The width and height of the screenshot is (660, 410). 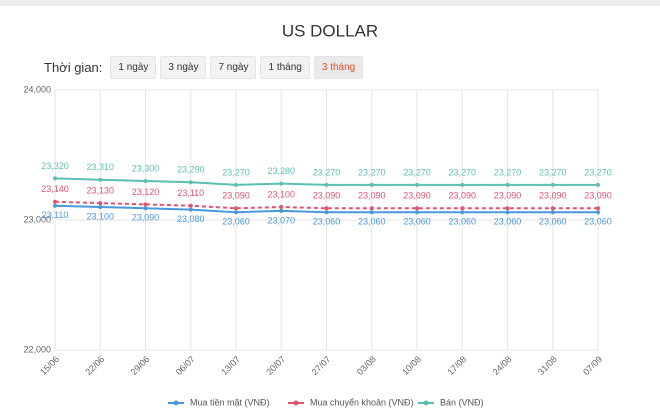 I want to click on legend-label: Mua tiền mặt (VNĐ), so click(x=230, y=402).